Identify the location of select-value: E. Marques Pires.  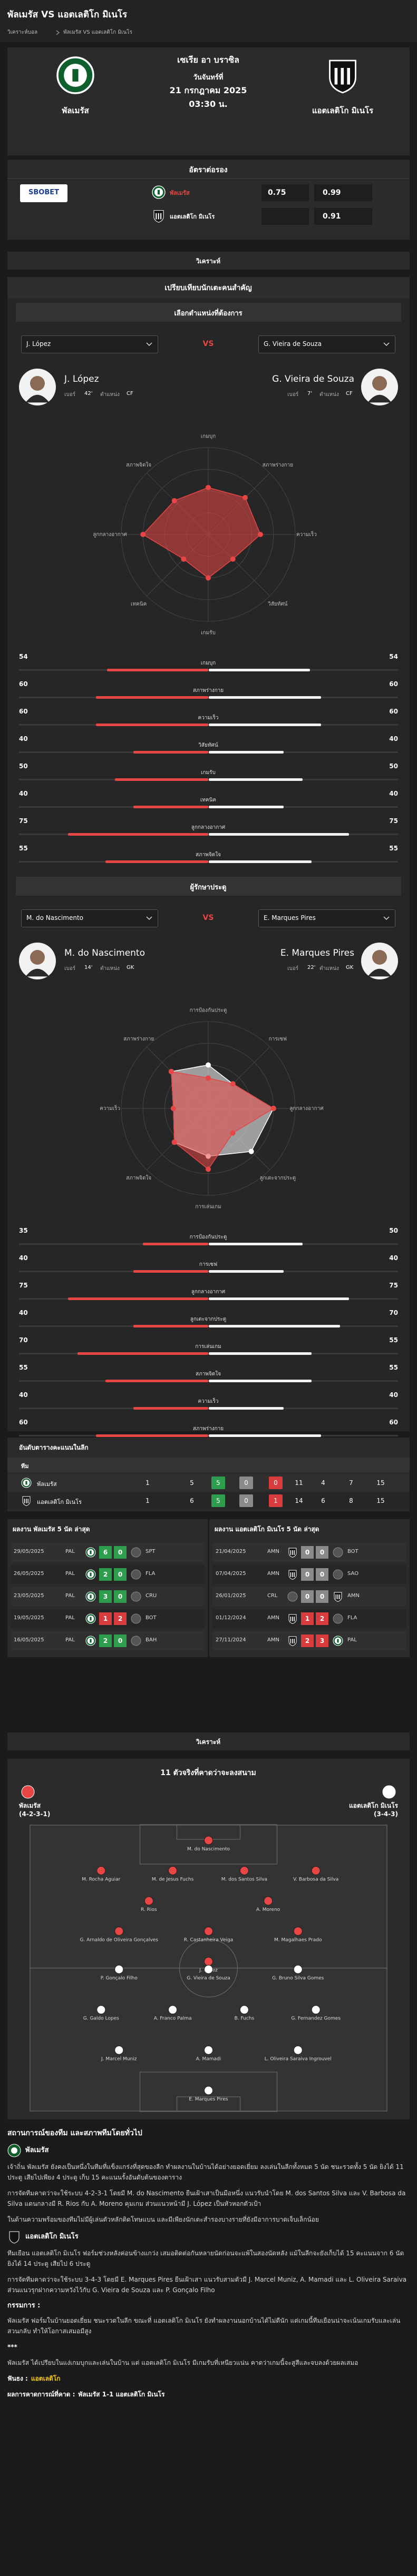
(290, 918).